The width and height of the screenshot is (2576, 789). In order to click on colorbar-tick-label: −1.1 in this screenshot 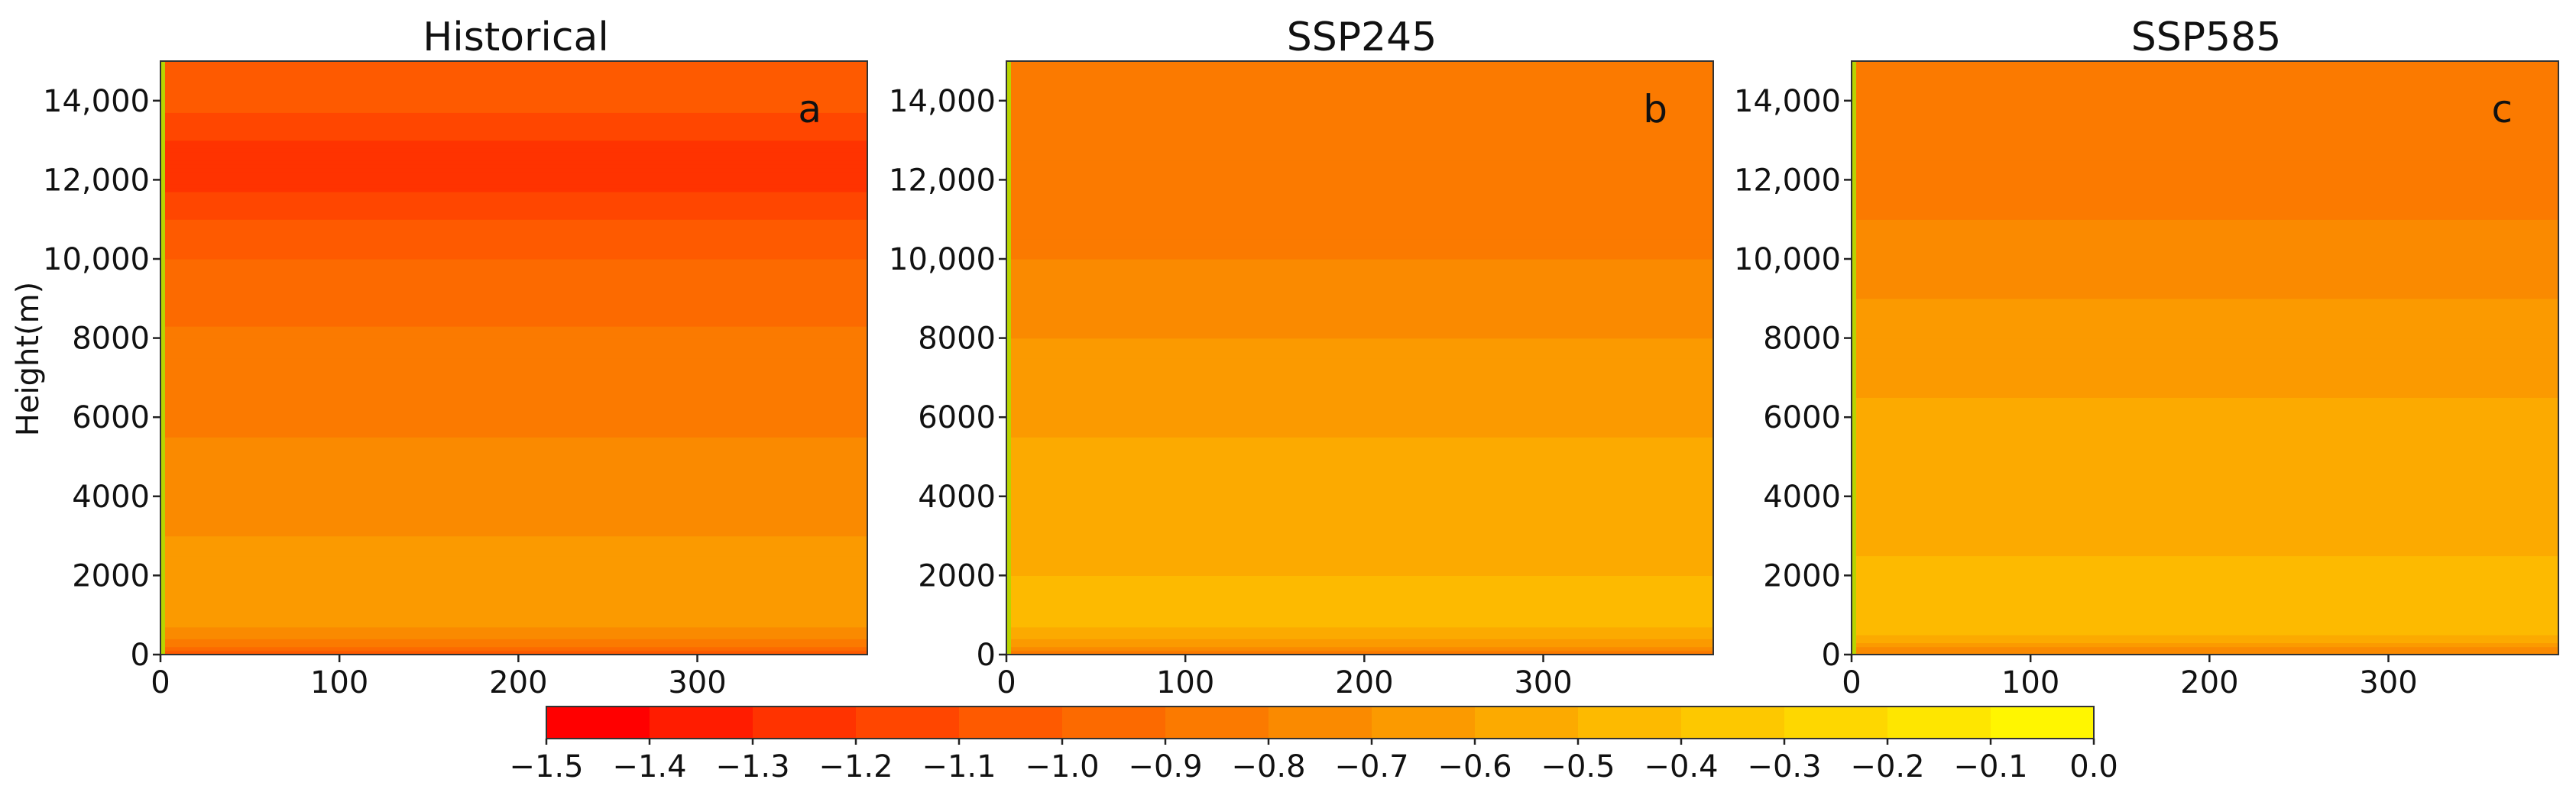, I will do `click(959, 766)`.